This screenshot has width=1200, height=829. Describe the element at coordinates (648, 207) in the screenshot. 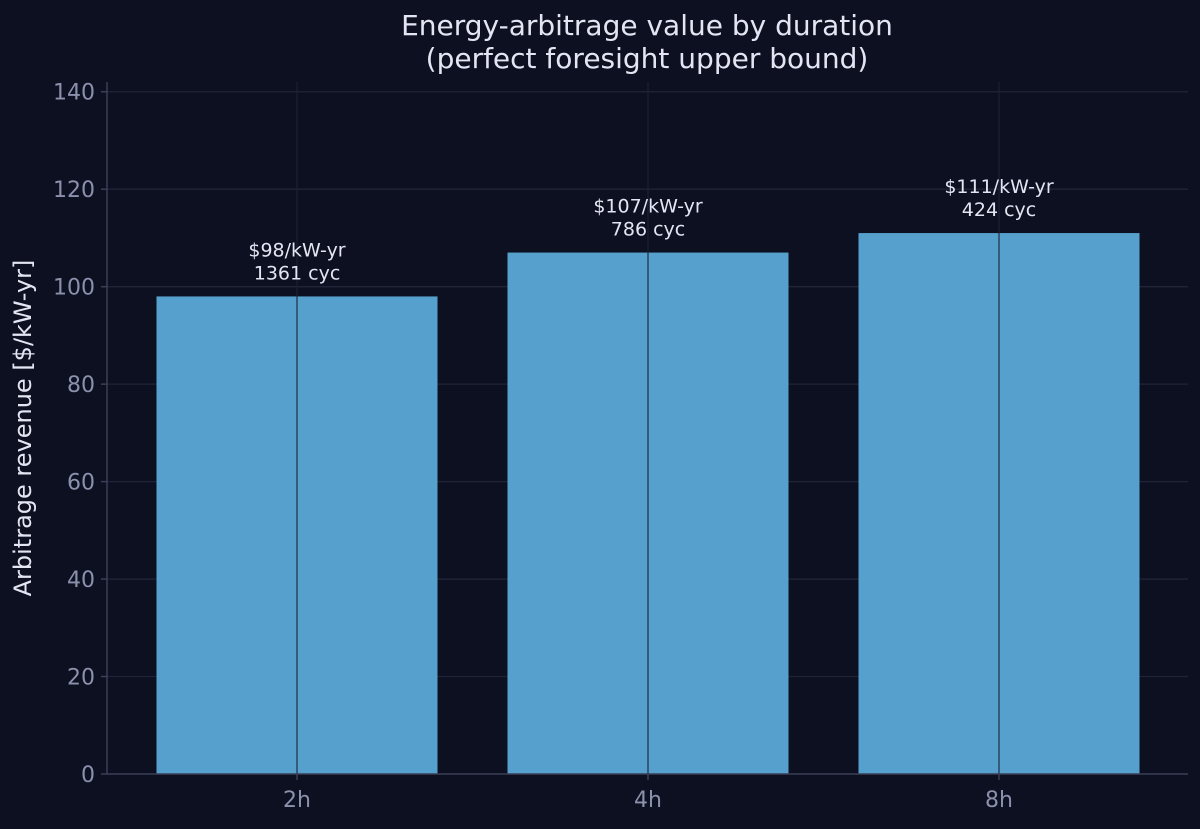

I see `data-label-value: $107/kW-yr` at that location.